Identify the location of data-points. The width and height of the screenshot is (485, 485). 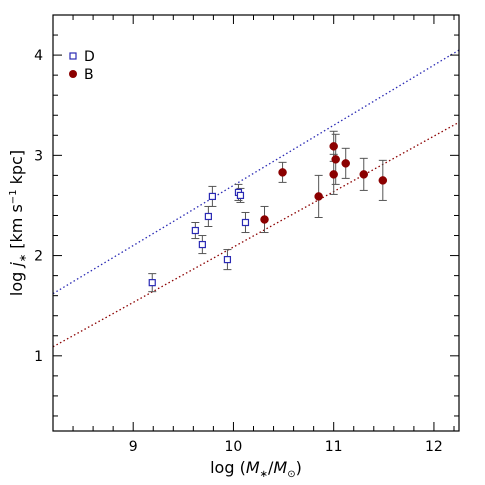
(268, 214).